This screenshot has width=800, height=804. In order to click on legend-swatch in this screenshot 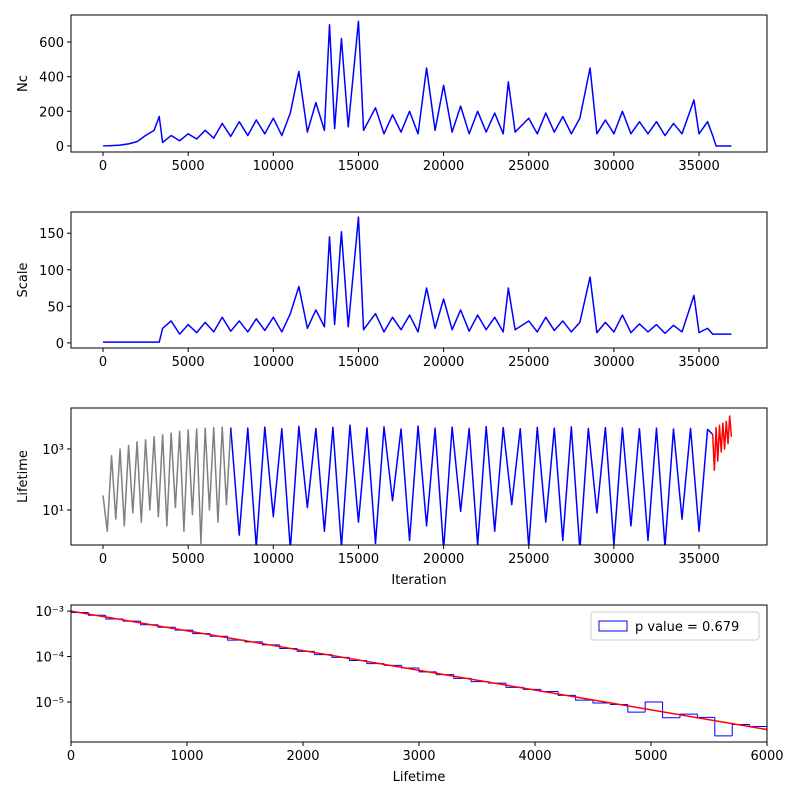, I will do `click(613, 626)`.